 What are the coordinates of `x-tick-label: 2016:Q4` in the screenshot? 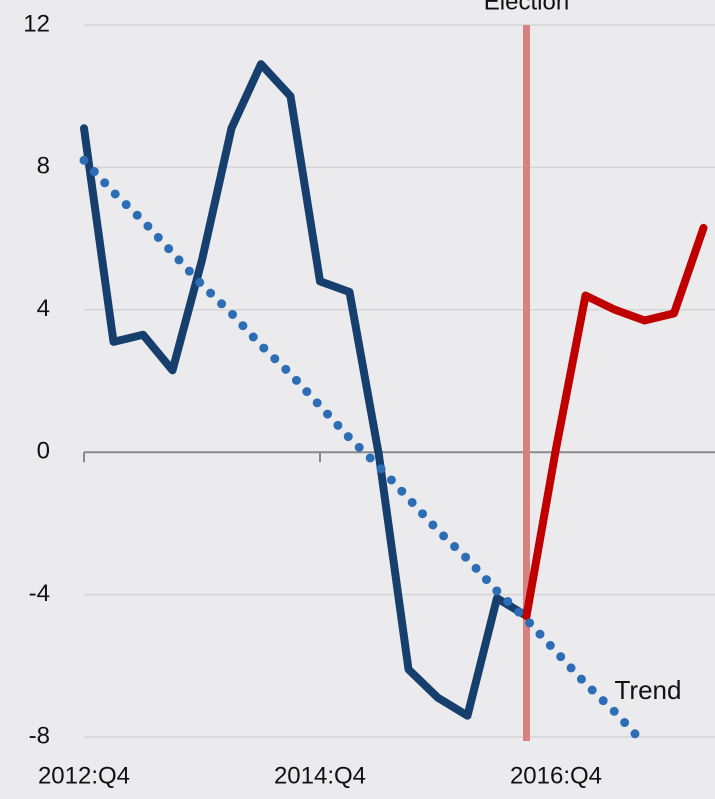 It's located at (556, 775).